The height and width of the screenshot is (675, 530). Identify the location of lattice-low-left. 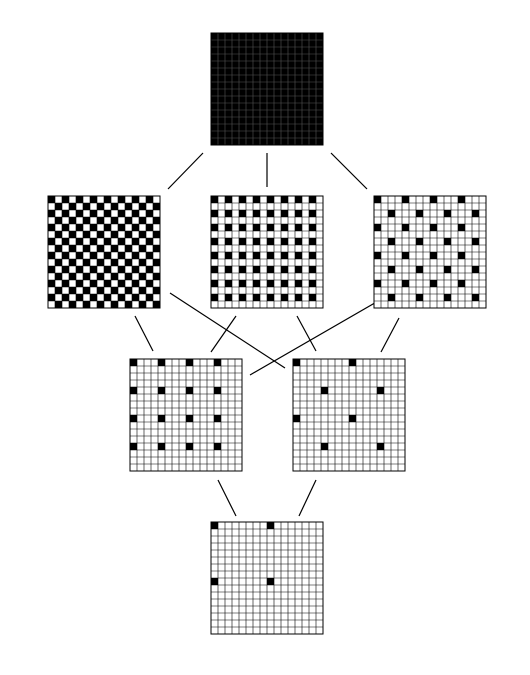
(186, 415).